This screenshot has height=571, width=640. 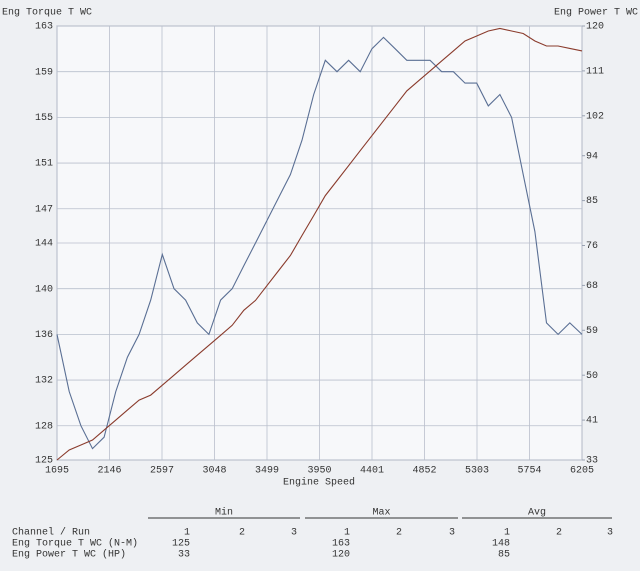 What do you see at coordinates (592, 246) in the screenshot?
I see `y2-tick-label: 76` at bounding box center [592, 246].